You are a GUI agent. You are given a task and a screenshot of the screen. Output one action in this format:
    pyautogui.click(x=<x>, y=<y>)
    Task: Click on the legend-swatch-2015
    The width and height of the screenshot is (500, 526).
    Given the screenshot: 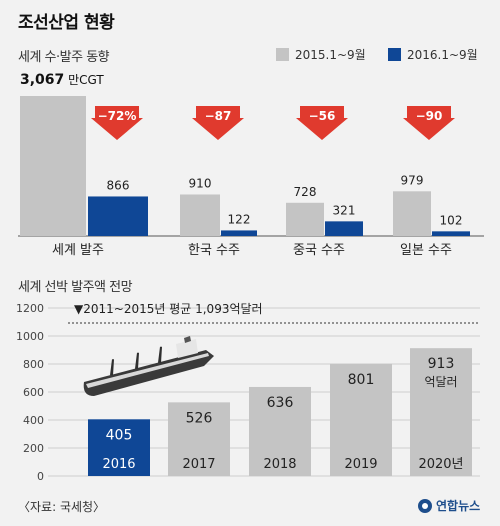 What is the action you would take?
    pyautogui.click(x=282, y=54)
    